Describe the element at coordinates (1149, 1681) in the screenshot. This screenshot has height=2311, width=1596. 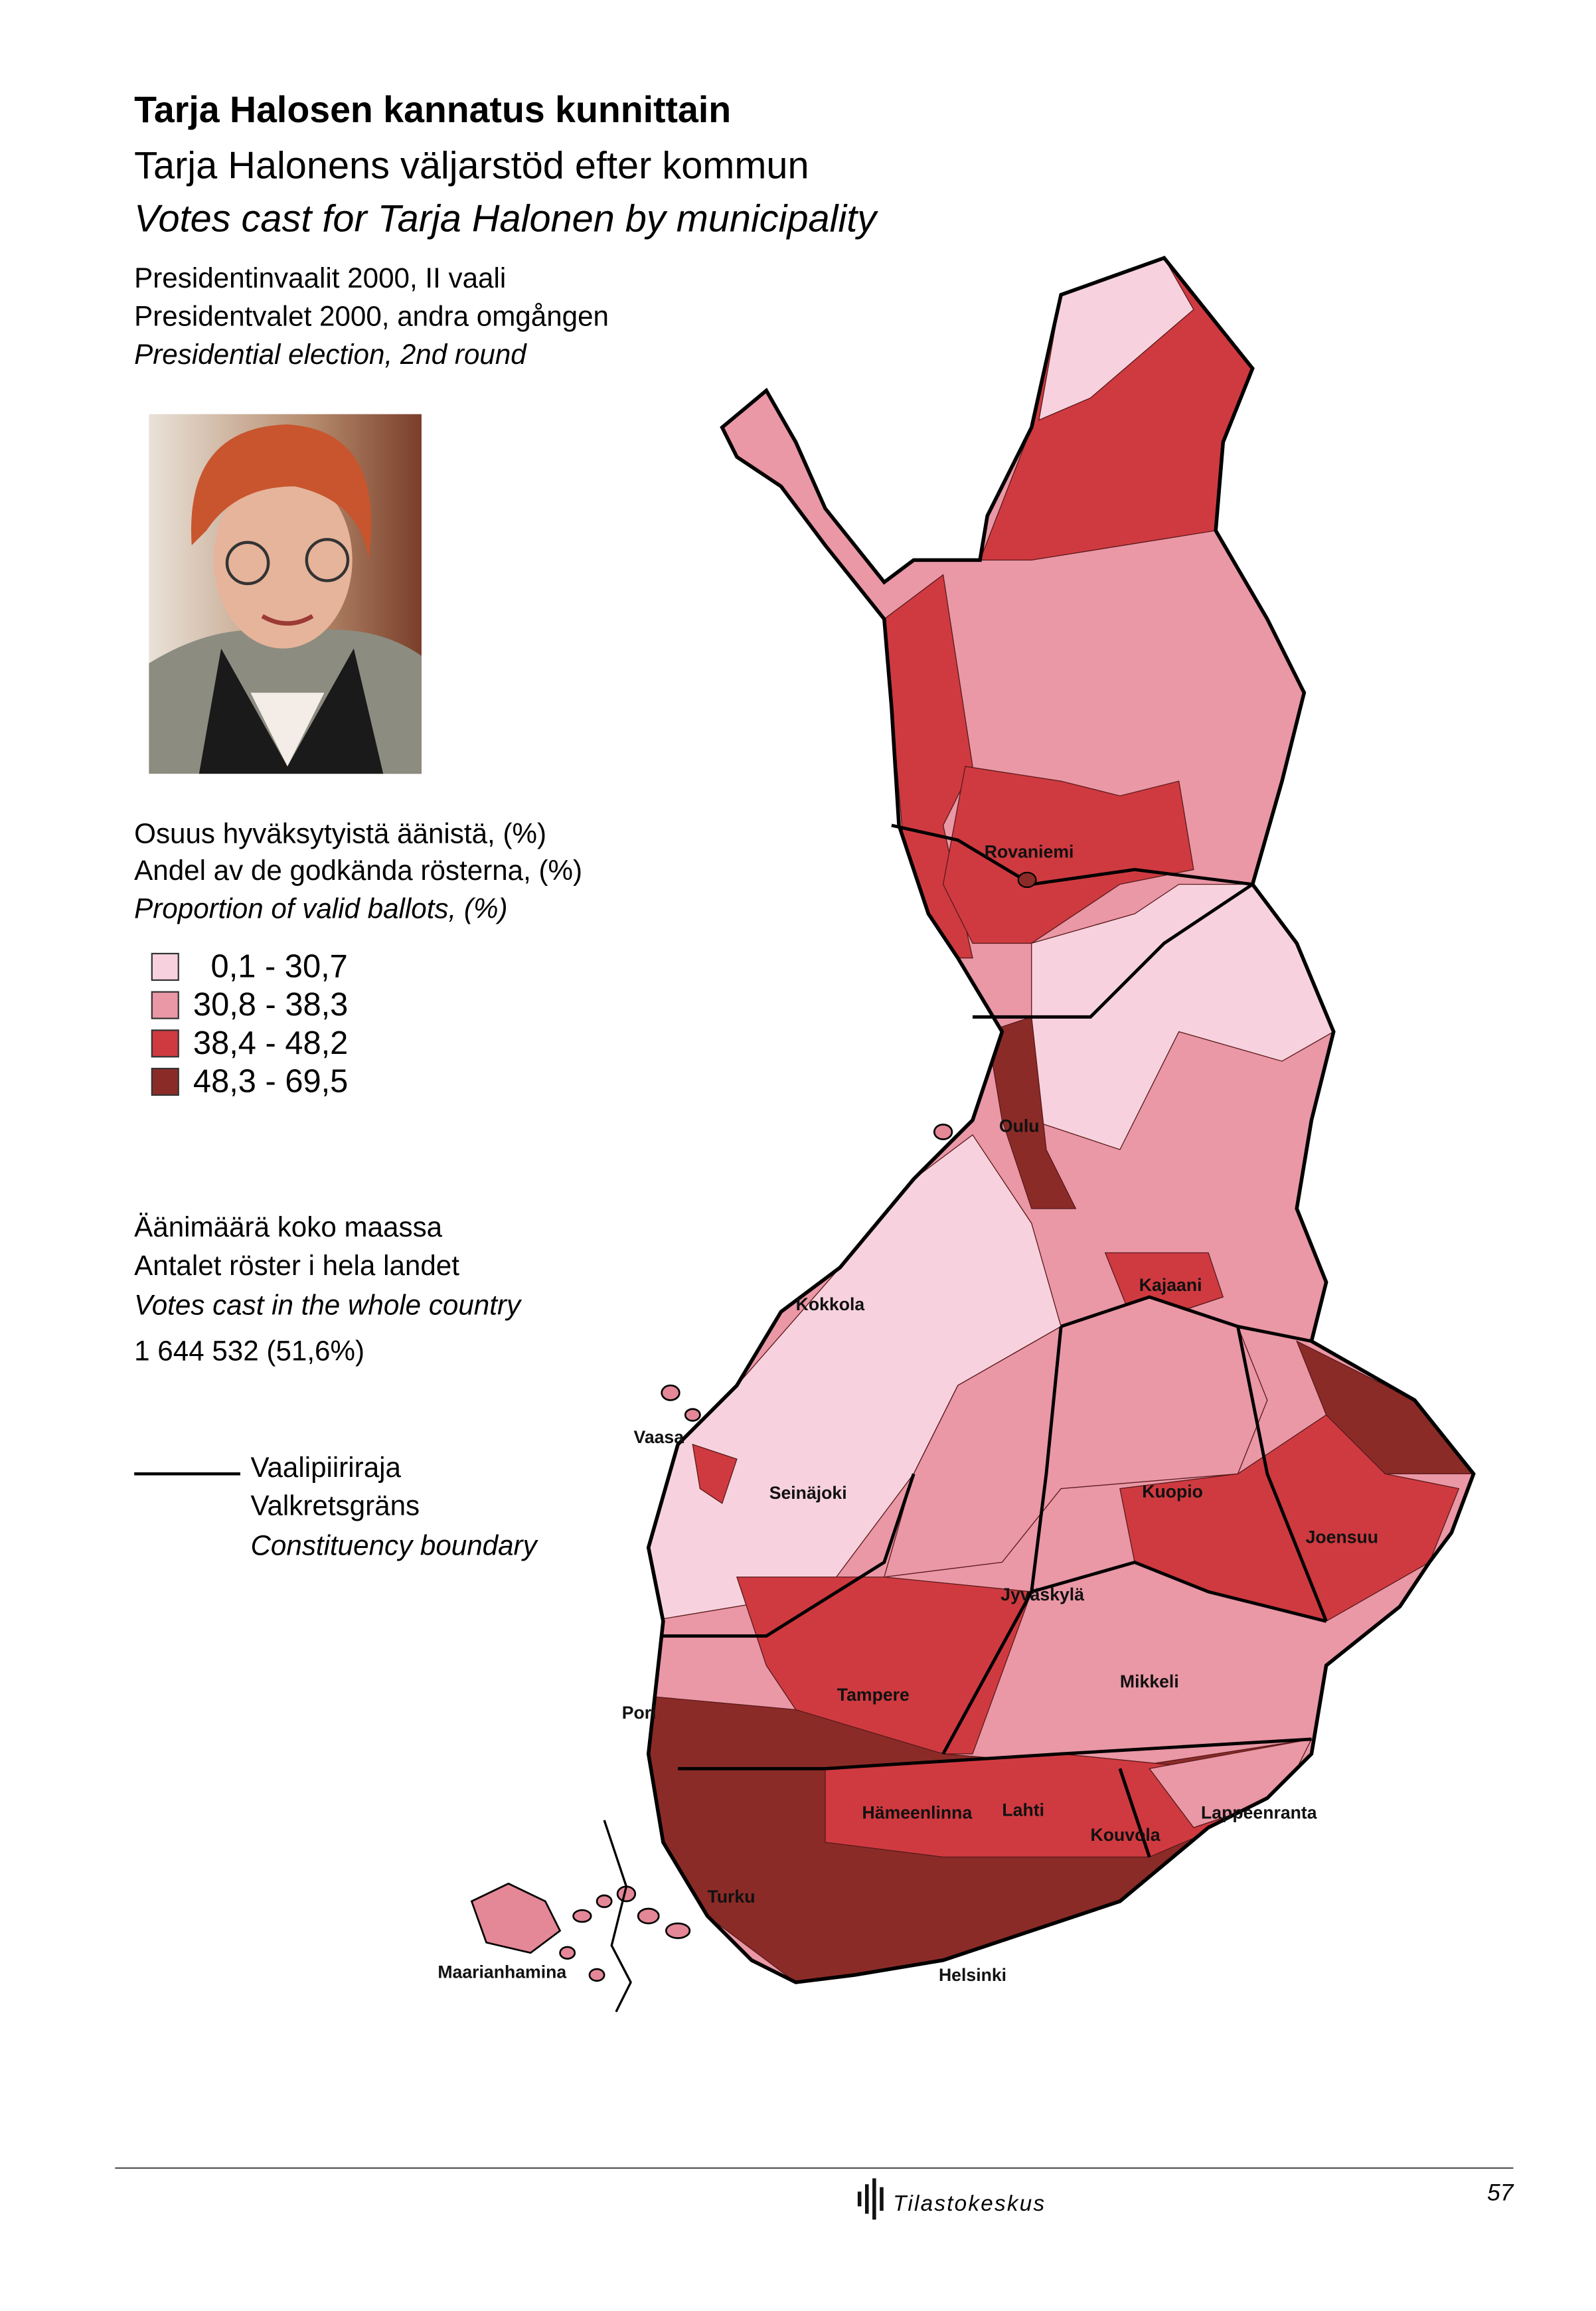
I see `place-label: Mikkeli` at that location.